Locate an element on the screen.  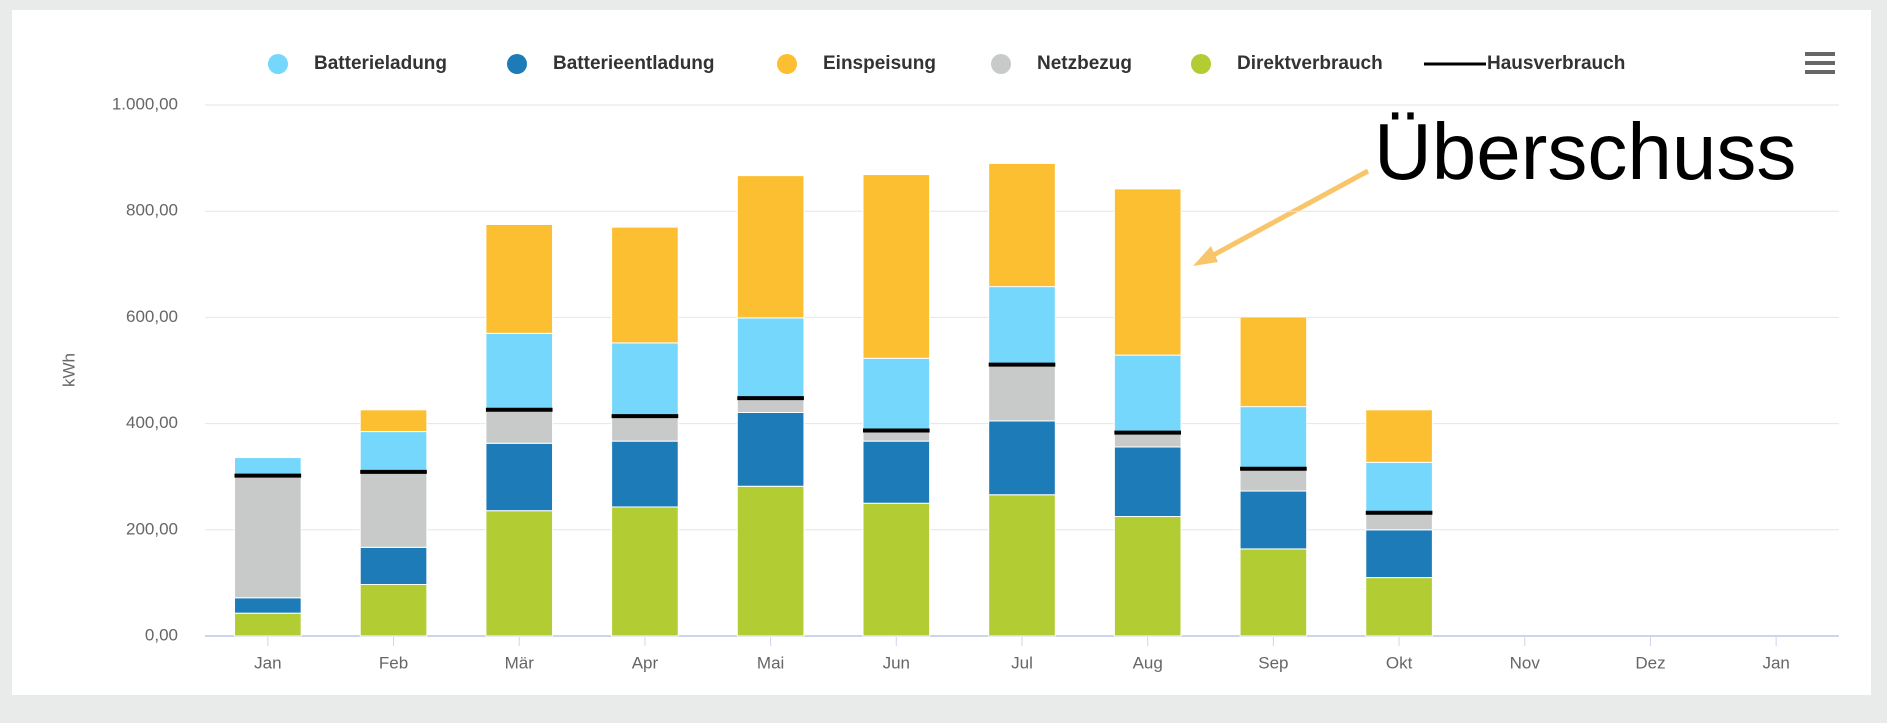
x-tick-label: Nov is located at coordinates (1525, 662).